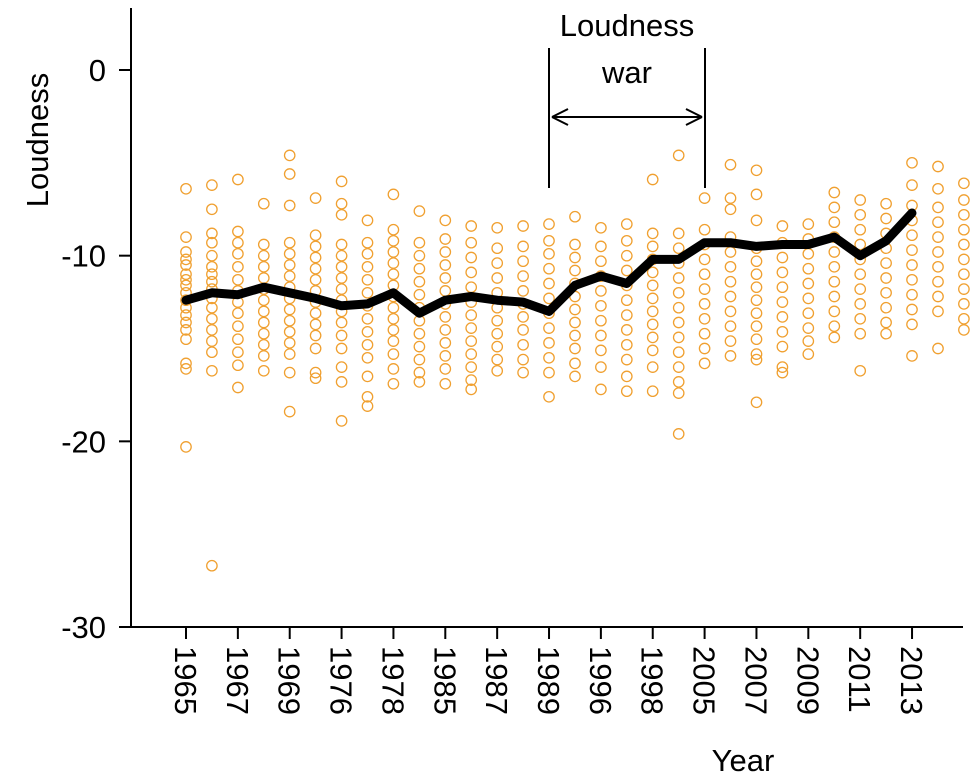 This screenshot has width=976, height=782. Describe the element at coordinates (96, 349) in the screenshot. I see `y-ticks: 0 -10 -20 -30` at that location.